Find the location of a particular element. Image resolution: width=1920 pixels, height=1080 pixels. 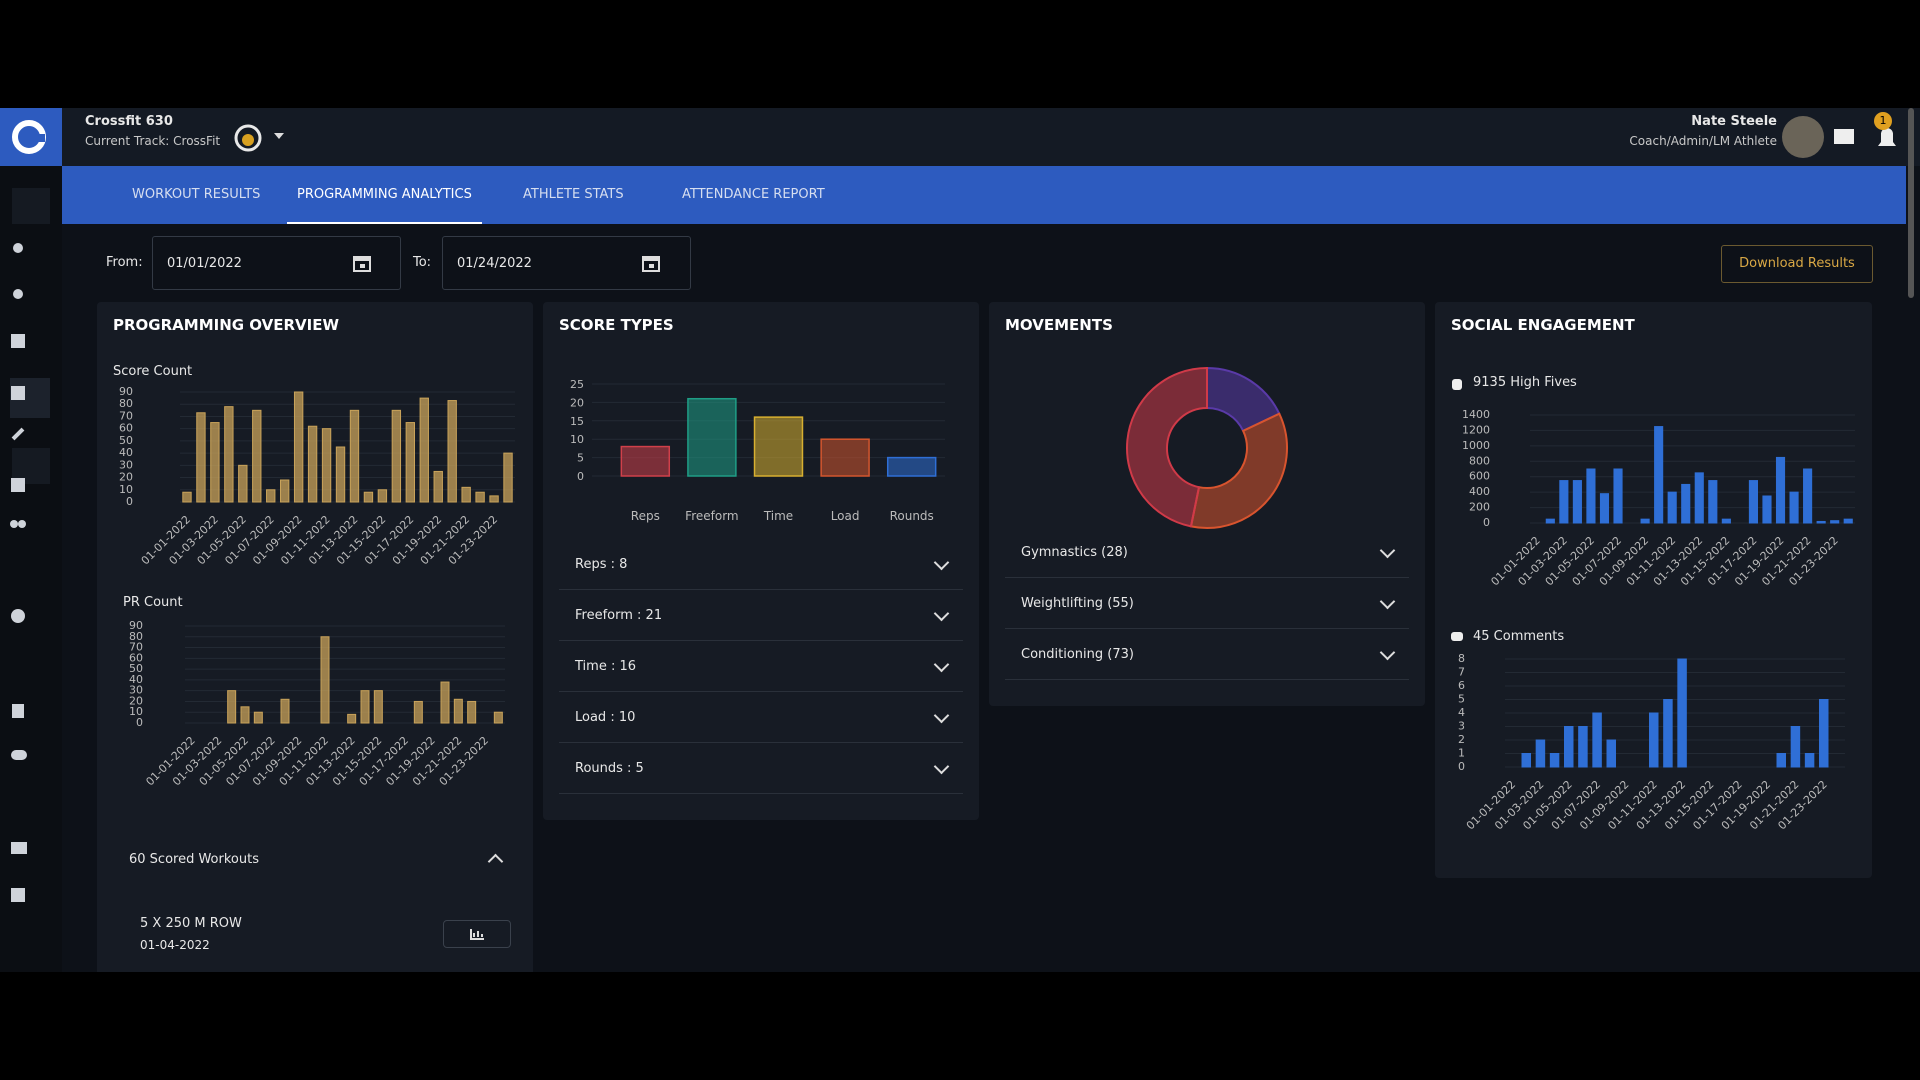

high-five-icon is located at coordinates (1457, 384).